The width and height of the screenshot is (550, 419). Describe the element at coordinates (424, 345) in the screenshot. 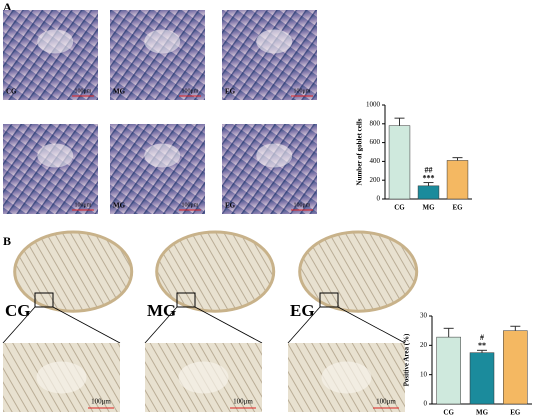

I see `y-tick-label: 20` at that location.